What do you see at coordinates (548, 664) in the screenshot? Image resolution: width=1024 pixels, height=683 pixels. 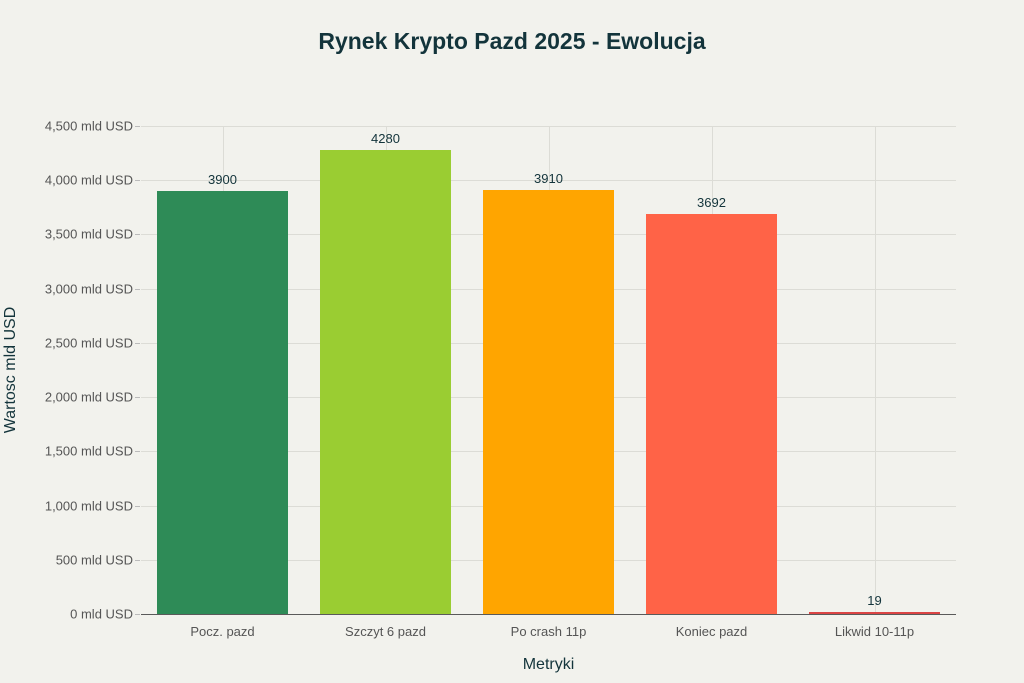 I see `x-axis-label: Metryki` at bounding box center [548, 664].